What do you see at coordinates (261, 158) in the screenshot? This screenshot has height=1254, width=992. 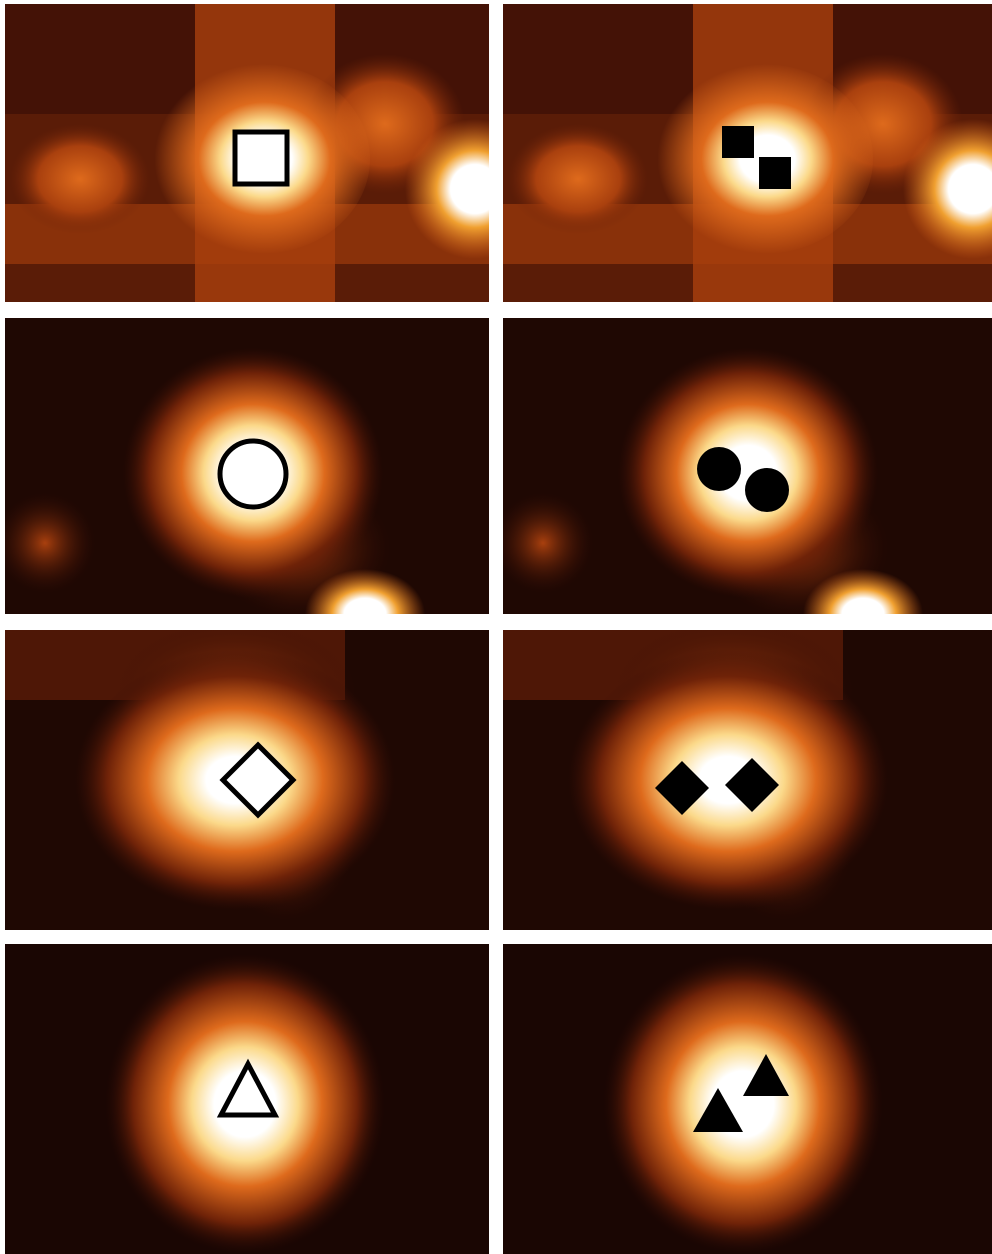 I see `open-square-marker` at bounding box center [261, 158].